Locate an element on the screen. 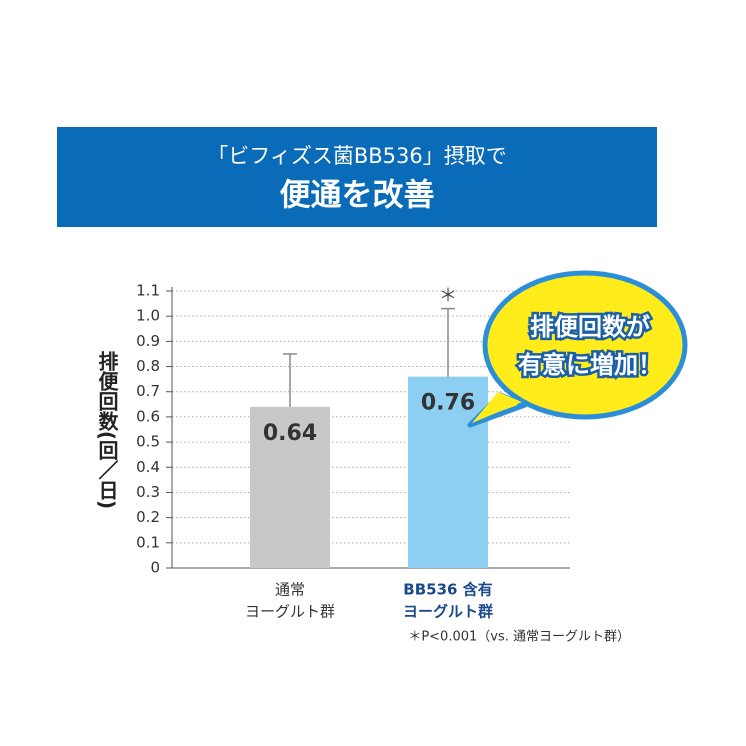 This screenshot has height=746, width=746. callout-line: 排便回数が is located at coordinates (590, 327).